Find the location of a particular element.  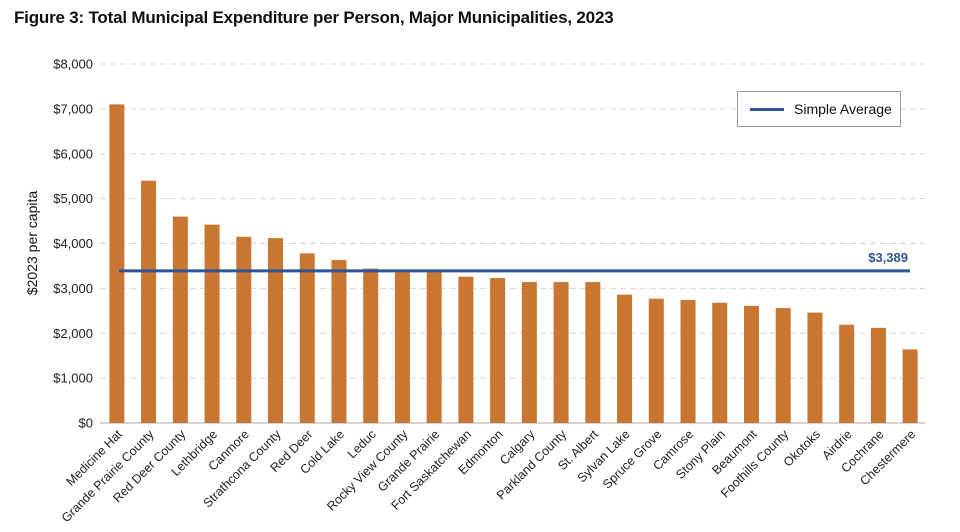

average-value-label: $3,389 is located at coordinates (888, 257).